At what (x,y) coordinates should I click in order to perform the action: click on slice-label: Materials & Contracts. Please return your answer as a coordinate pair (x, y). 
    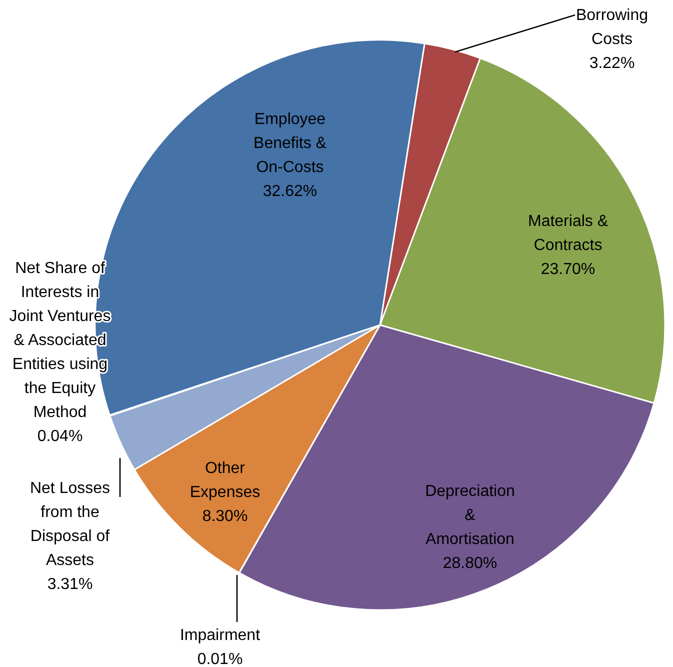
    Looking at the image, I should click on (568, 233).